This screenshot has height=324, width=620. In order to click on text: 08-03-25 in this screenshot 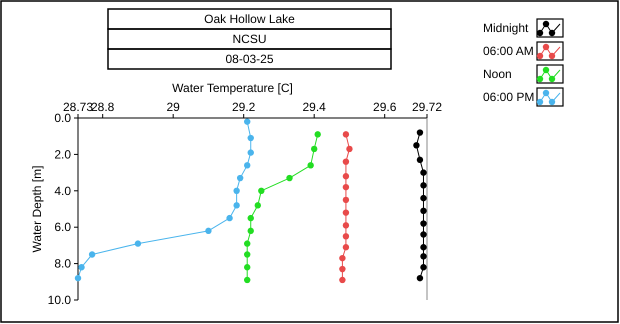, I will do `click(249, 59)`.